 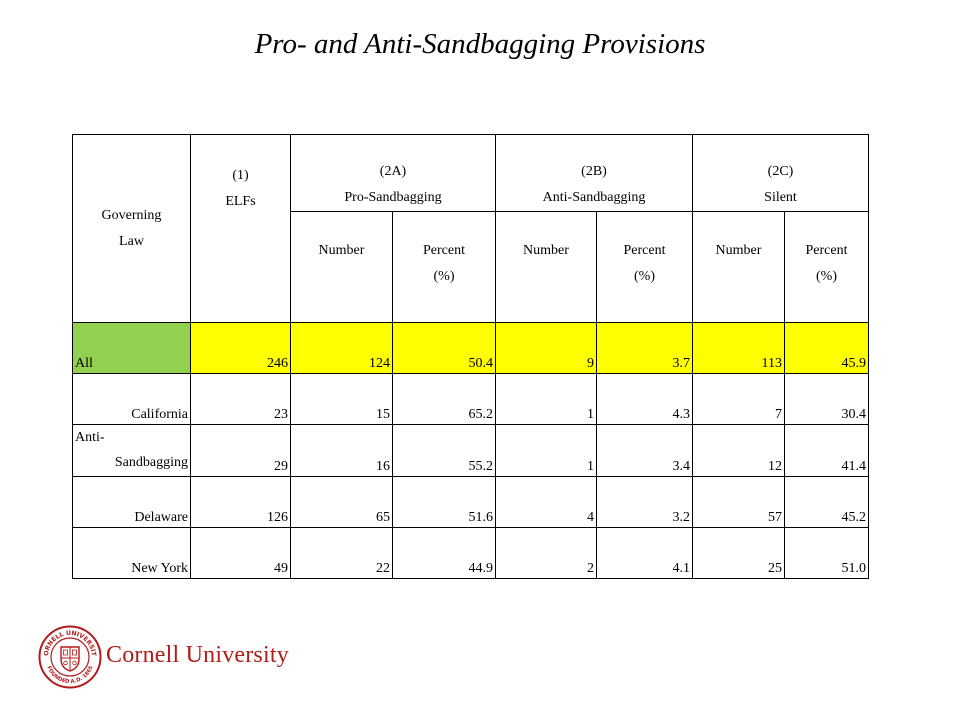 I want to click on pro-number-cell: 124, so click(x=341, y=348).